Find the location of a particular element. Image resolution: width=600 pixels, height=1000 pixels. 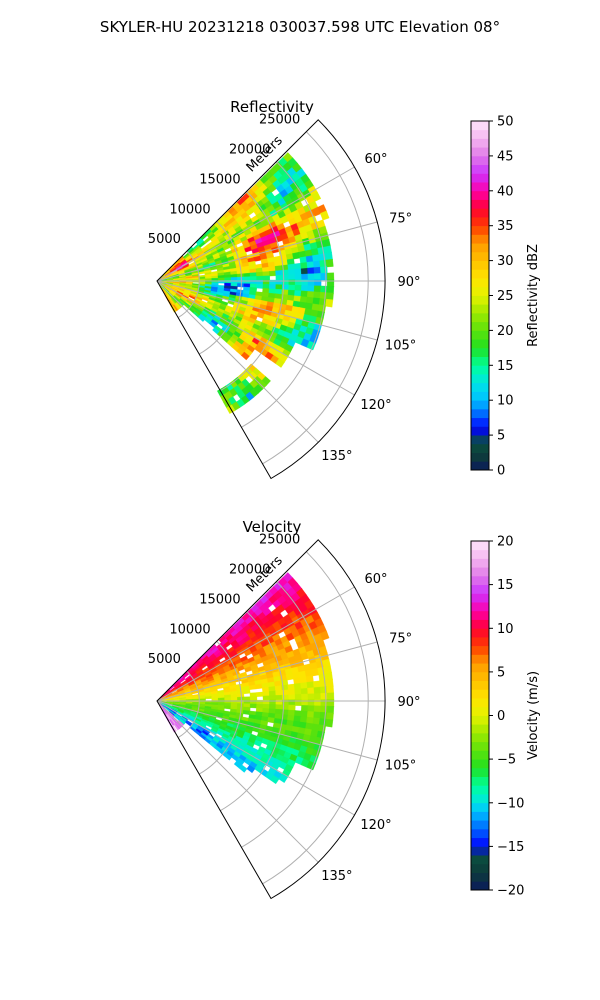

colorbar-tick-label: −5 is located at coordinates (506, 760).